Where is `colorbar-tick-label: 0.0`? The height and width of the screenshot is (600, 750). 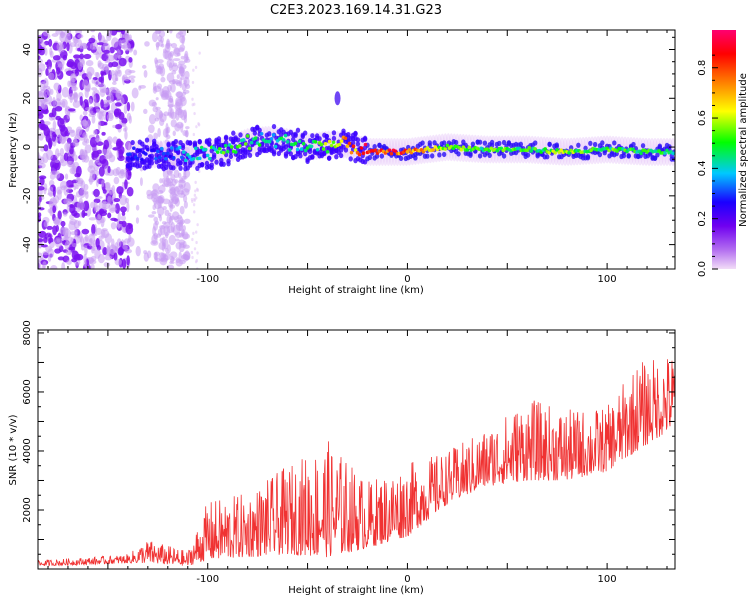
colorbar-tick-label: 0.0 is located at coordinates (702, 269).